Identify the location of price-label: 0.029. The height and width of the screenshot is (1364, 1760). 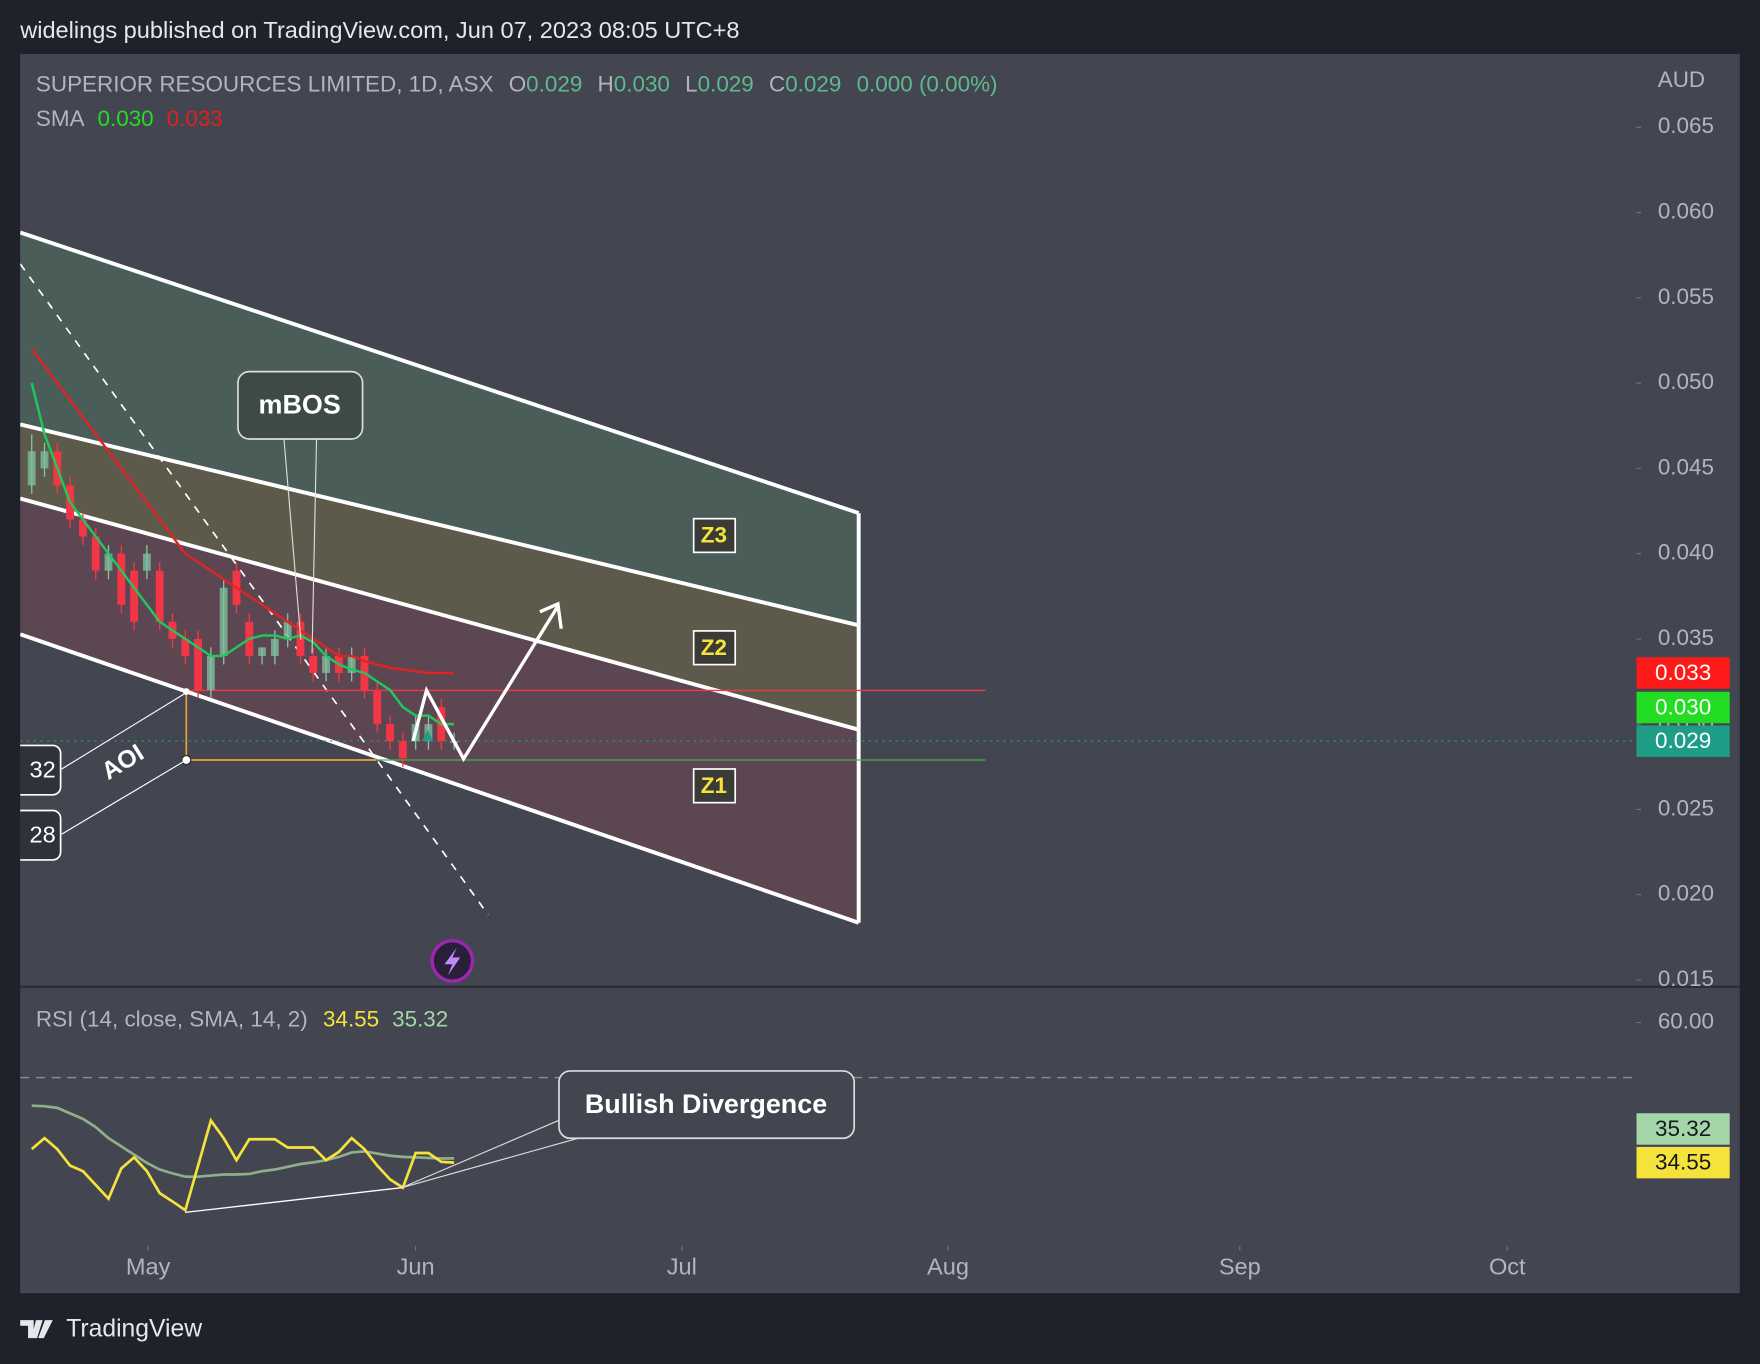
(1683, 740).